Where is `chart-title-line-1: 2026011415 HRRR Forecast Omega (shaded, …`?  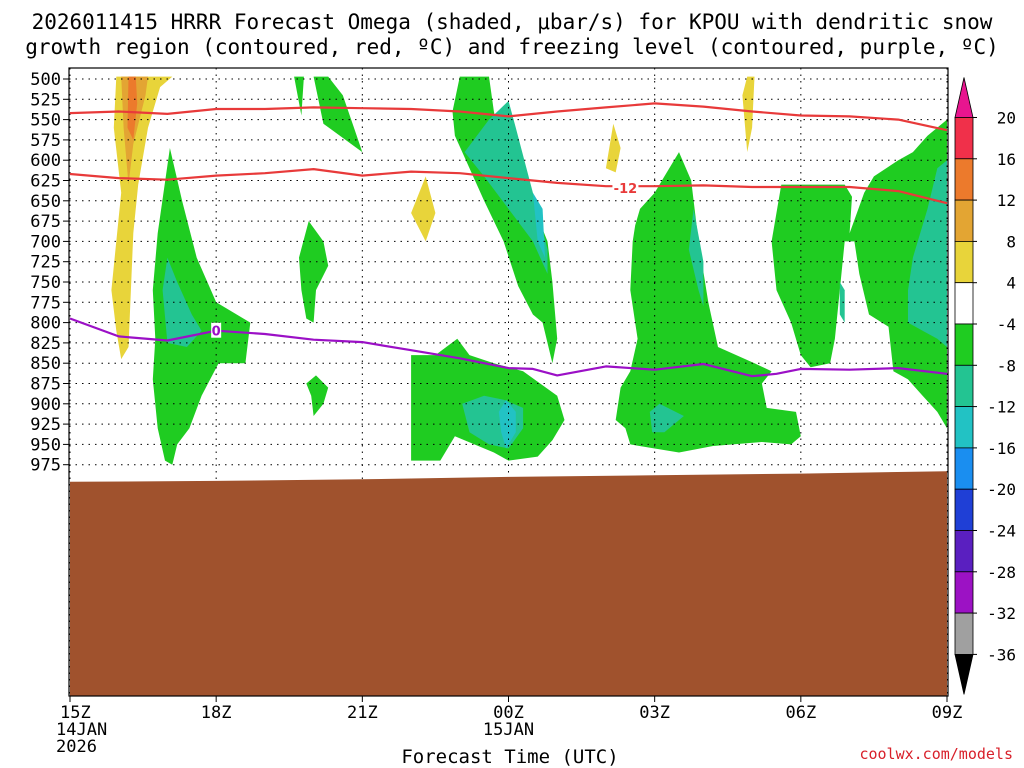
chart-title-line-1: 2026011415 HRRR Forecast Omega (shaded, … is located at coordinates (512, 22).